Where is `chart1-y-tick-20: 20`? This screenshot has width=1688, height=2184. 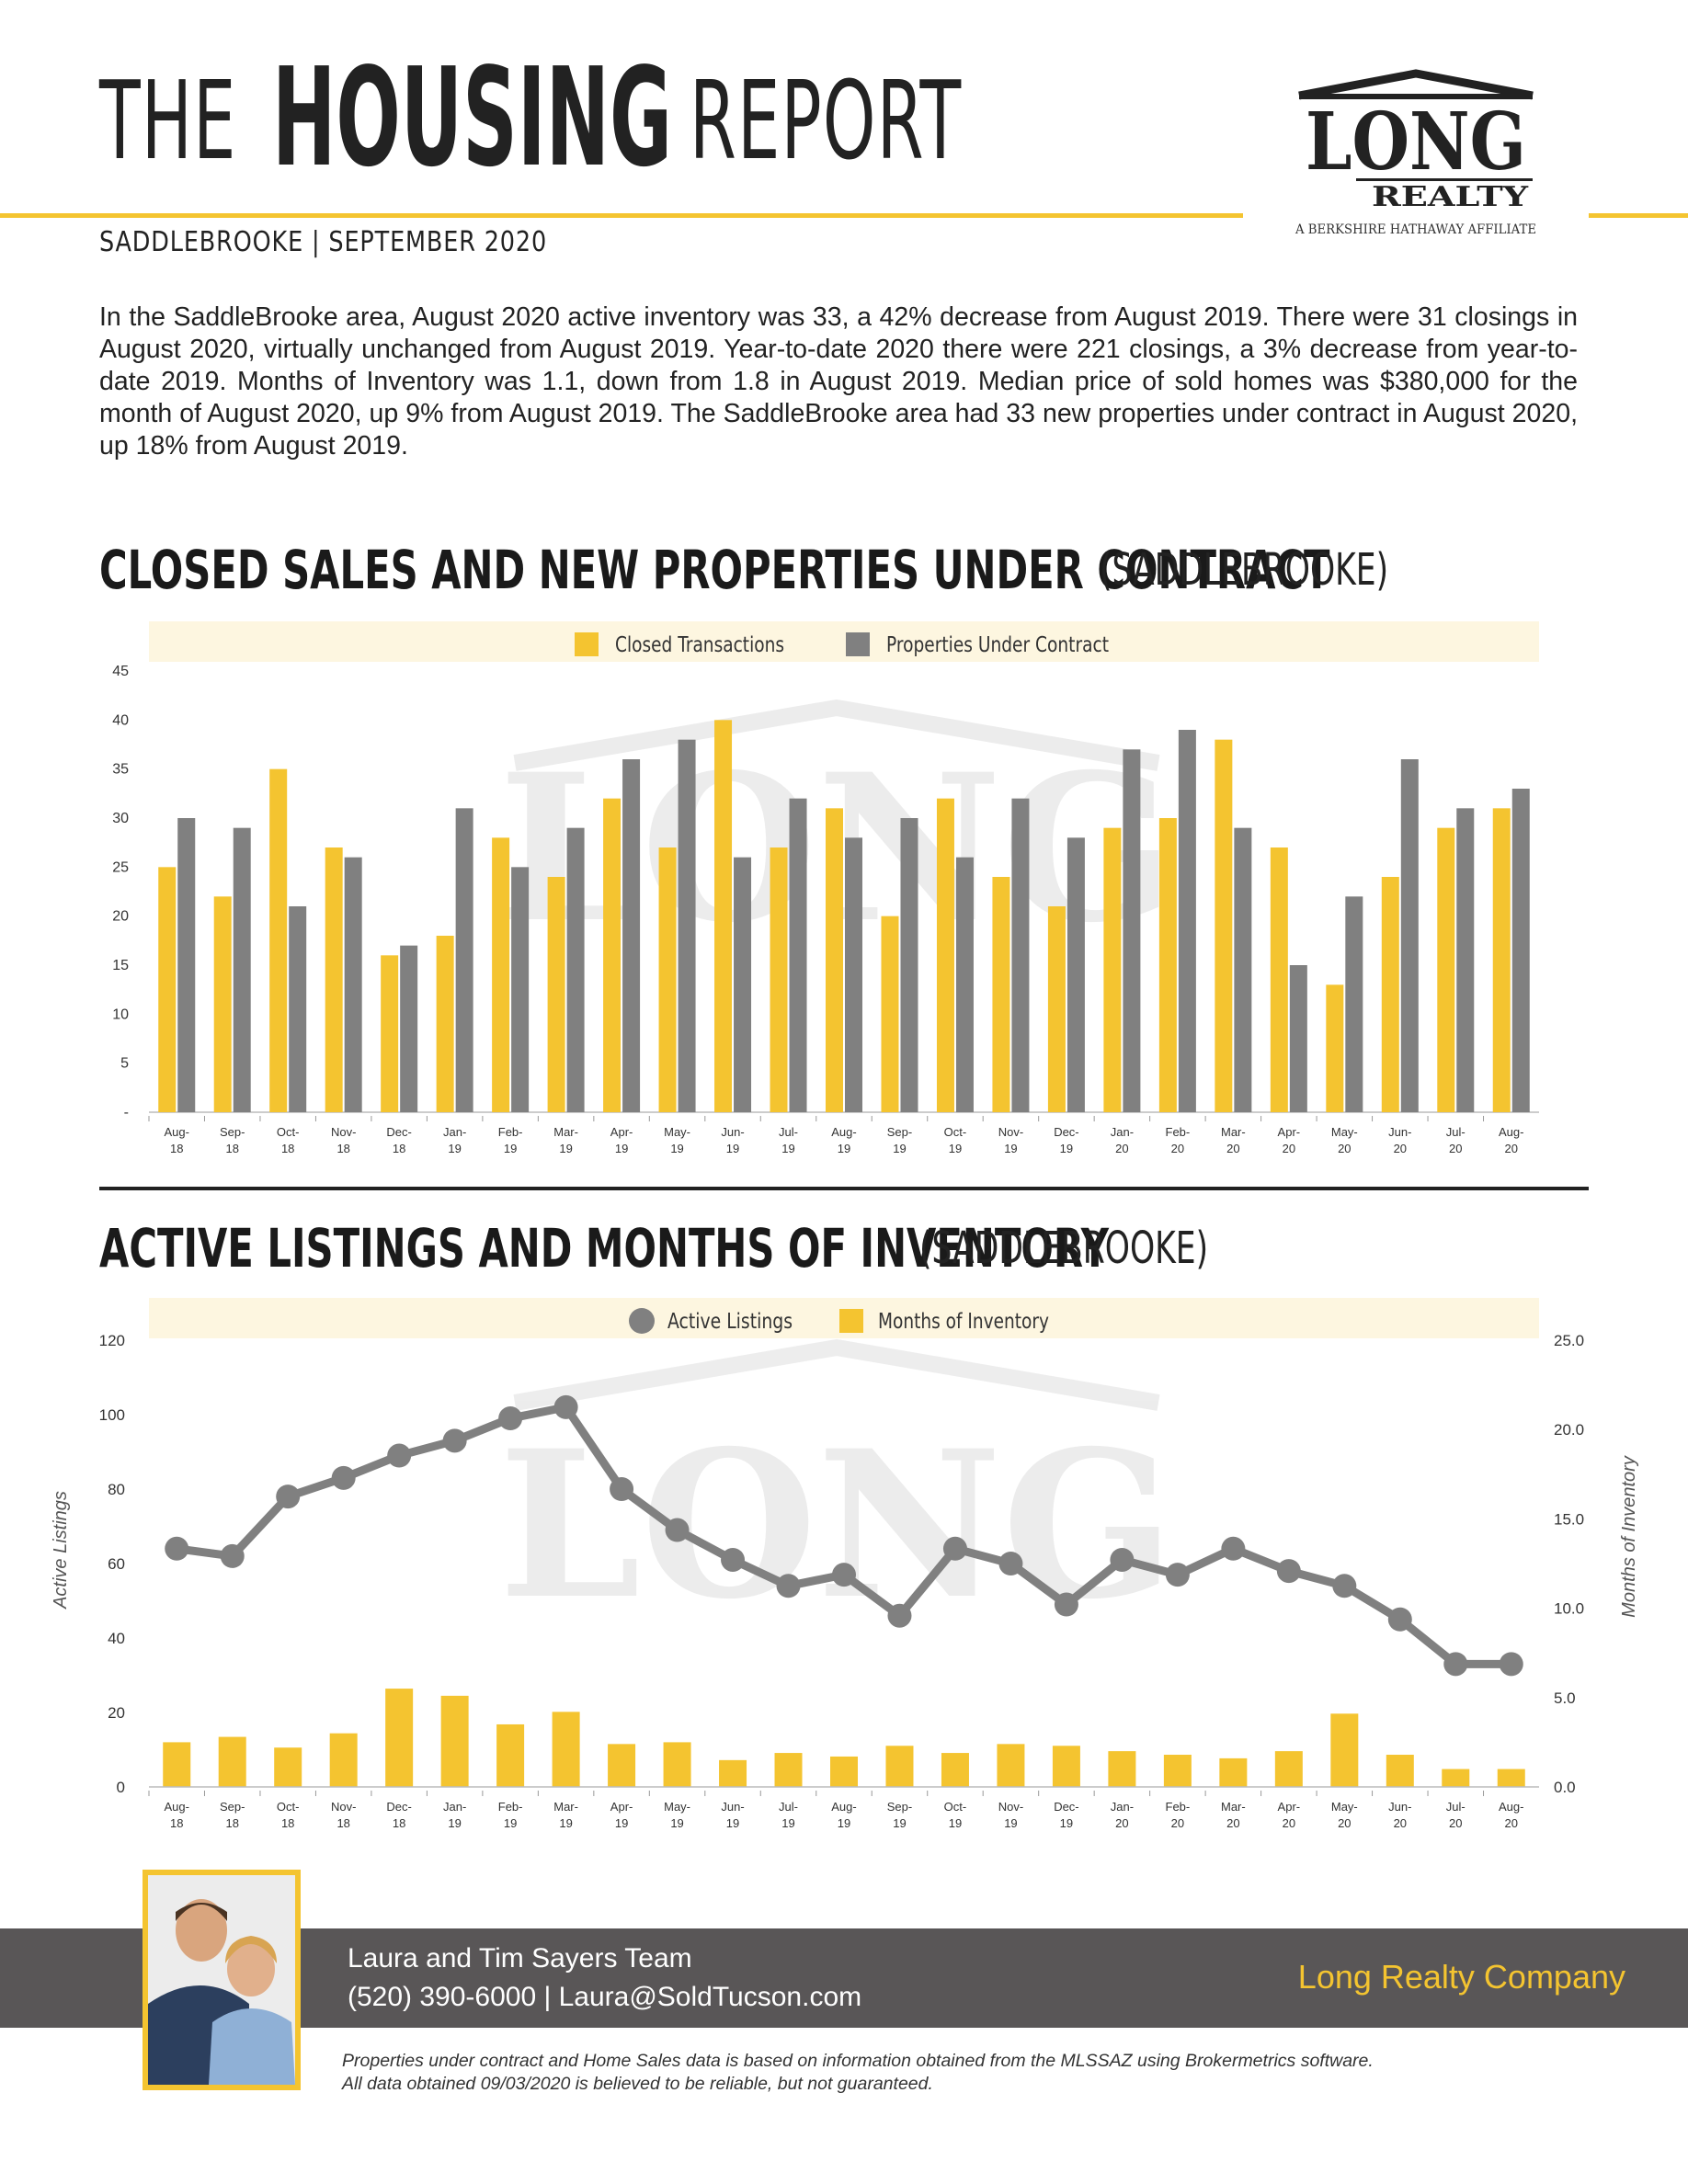
chart1-y-tick-20: 20 is located at coordinates (121, 917).